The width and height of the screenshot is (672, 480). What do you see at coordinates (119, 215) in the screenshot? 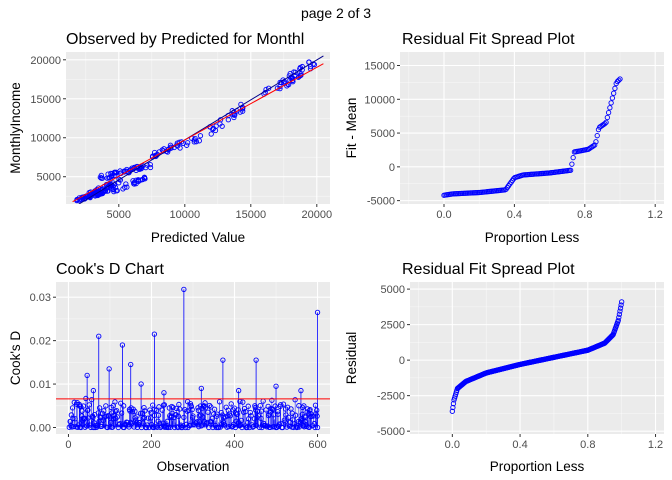
I see `x-tick-label: 5000` at bounding box center [119, 215].